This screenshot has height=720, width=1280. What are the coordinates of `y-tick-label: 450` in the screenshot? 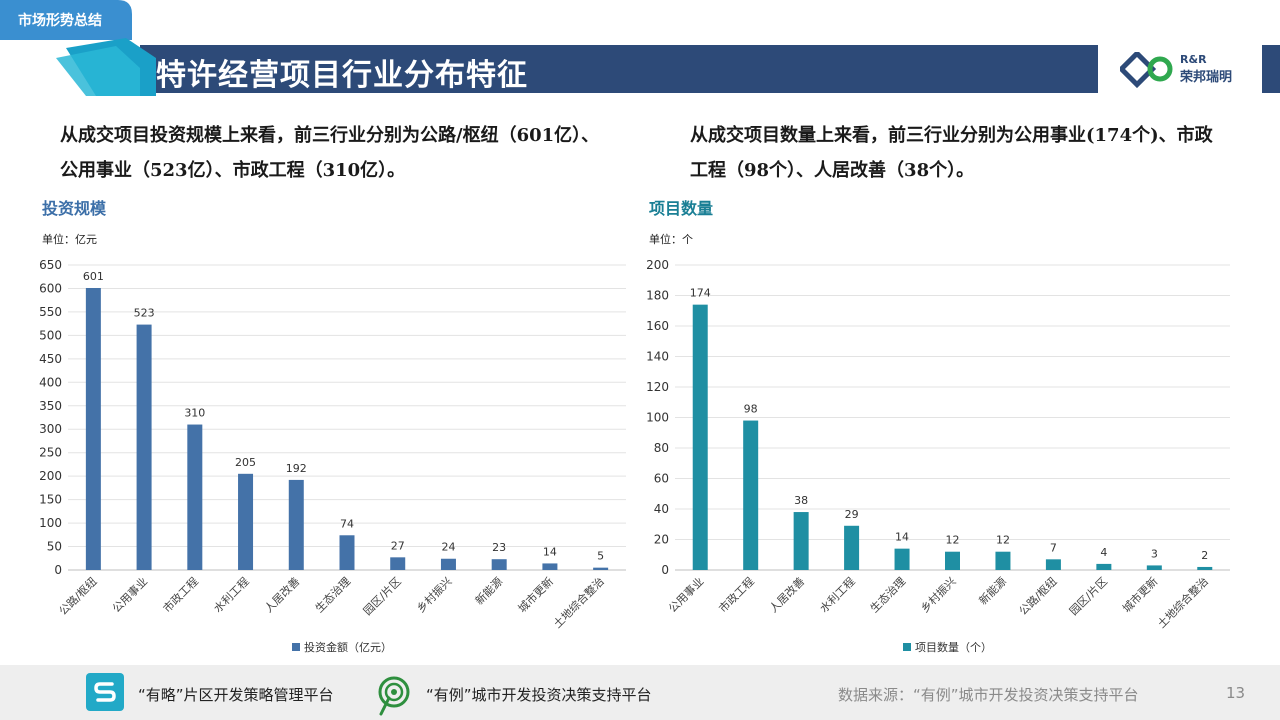 It's located at (50, 359).